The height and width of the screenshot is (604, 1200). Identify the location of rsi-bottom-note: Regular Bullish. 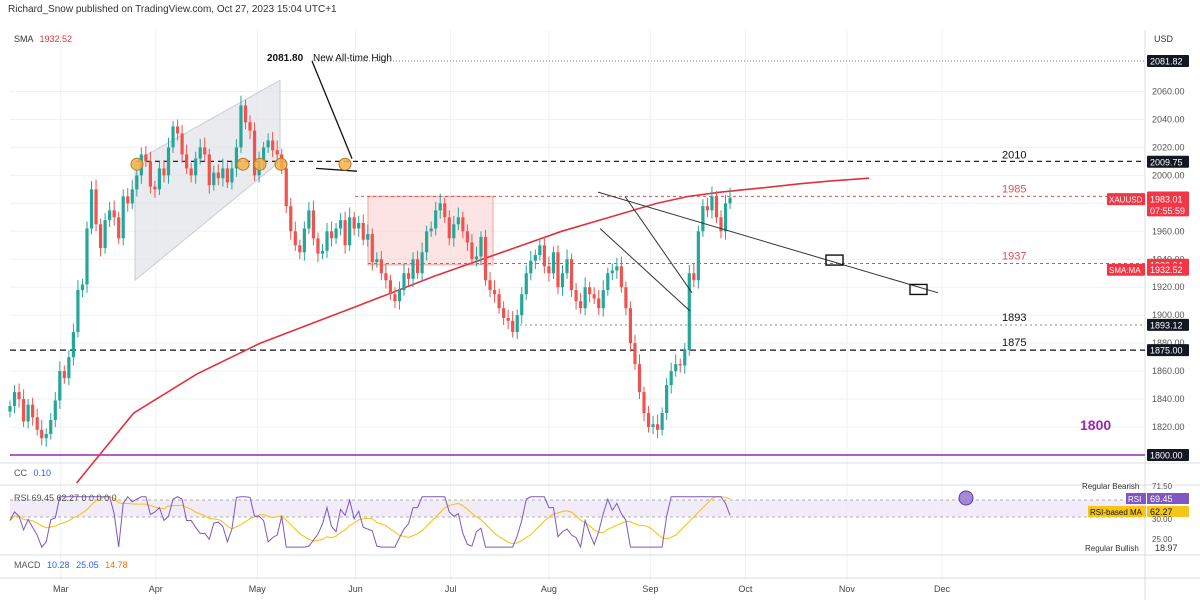
(1112, 548).